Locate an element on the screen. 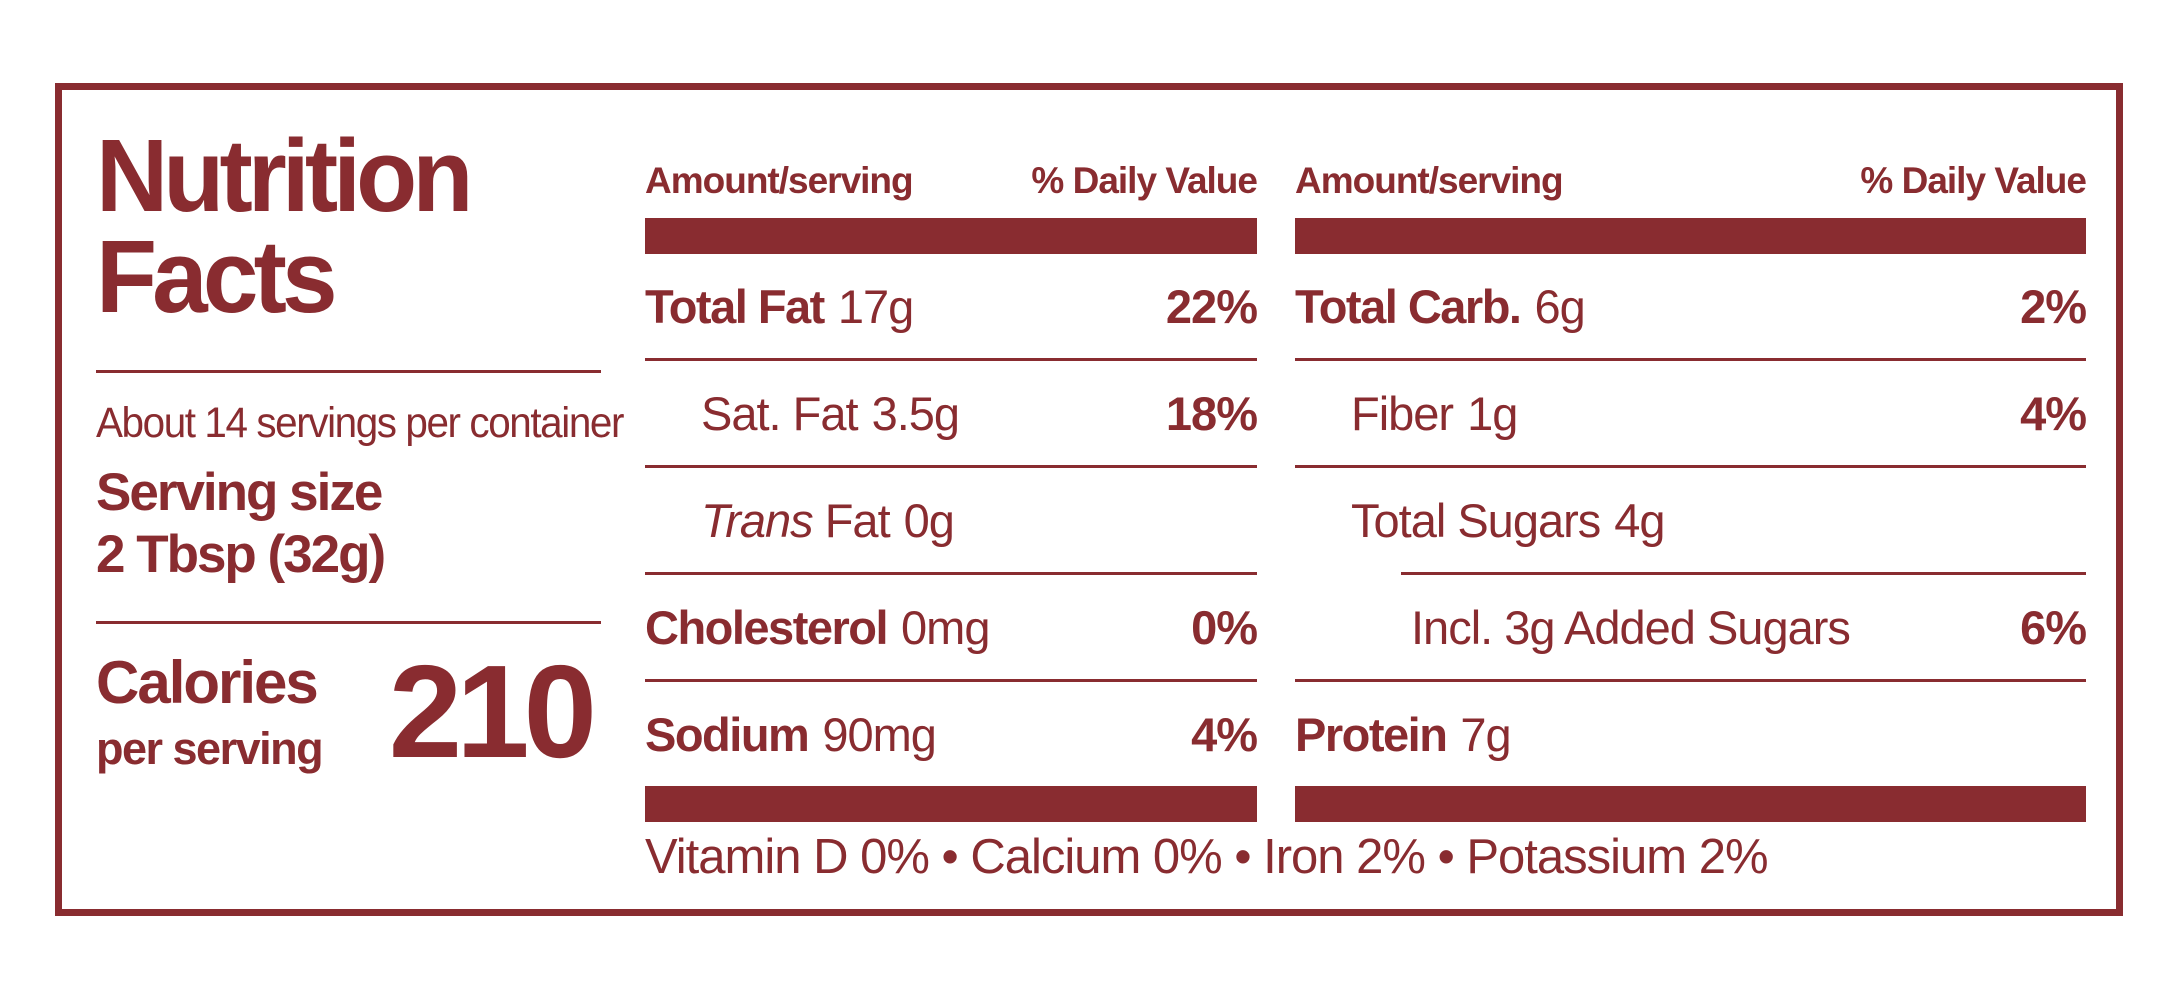 This screenshot has width=2179, height=1000. row-added-sugars: Incl. 3g Added Sugars 6% is located at coordinates (1749, 627).